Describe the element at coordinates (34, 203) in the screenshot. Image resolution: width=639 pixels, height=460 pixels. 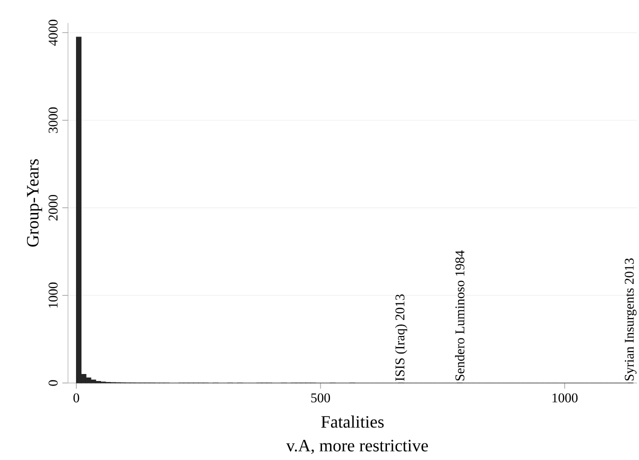
I see `y-axis-title: Group-Years` at that location.